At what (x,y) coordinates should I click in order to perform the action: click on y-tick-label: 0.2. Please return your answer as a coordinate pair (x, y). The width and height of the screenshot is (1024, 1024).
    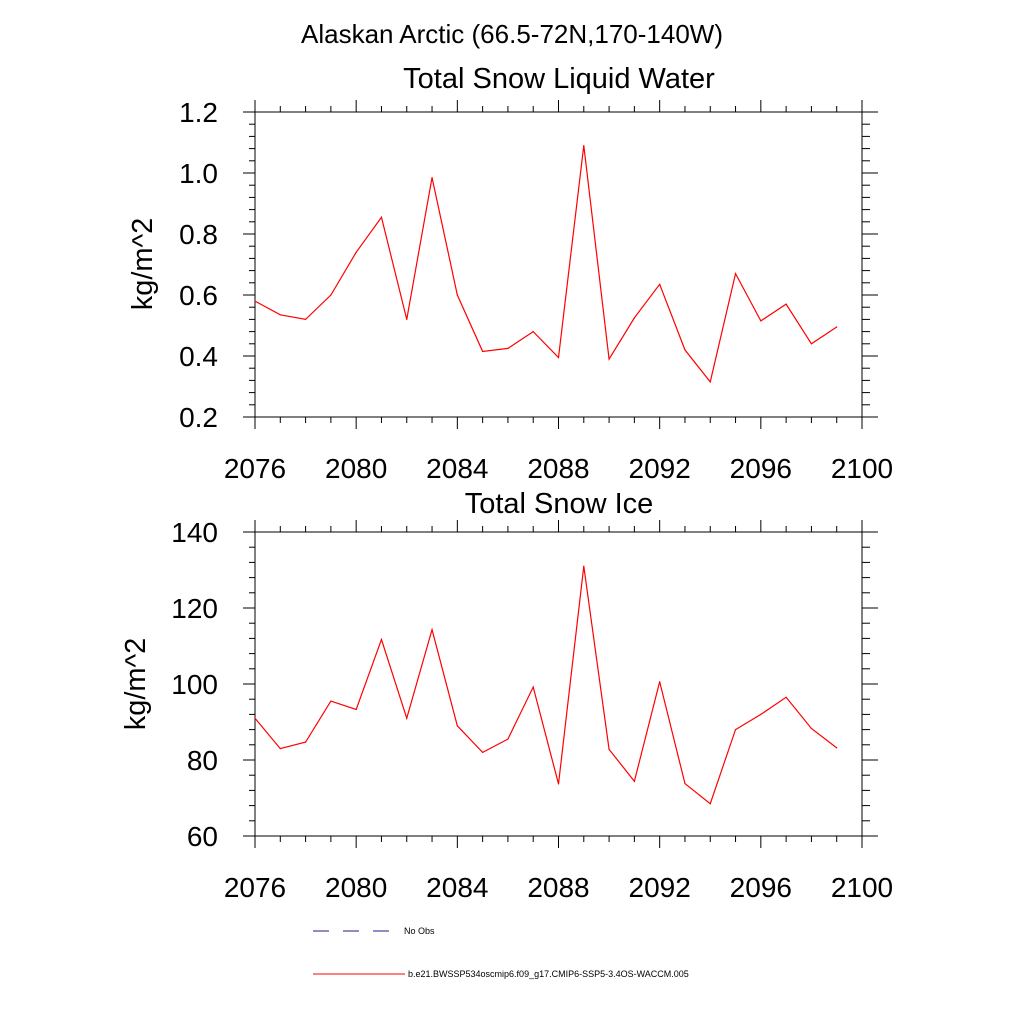
    Looking at the image, I should click on (198, 417).